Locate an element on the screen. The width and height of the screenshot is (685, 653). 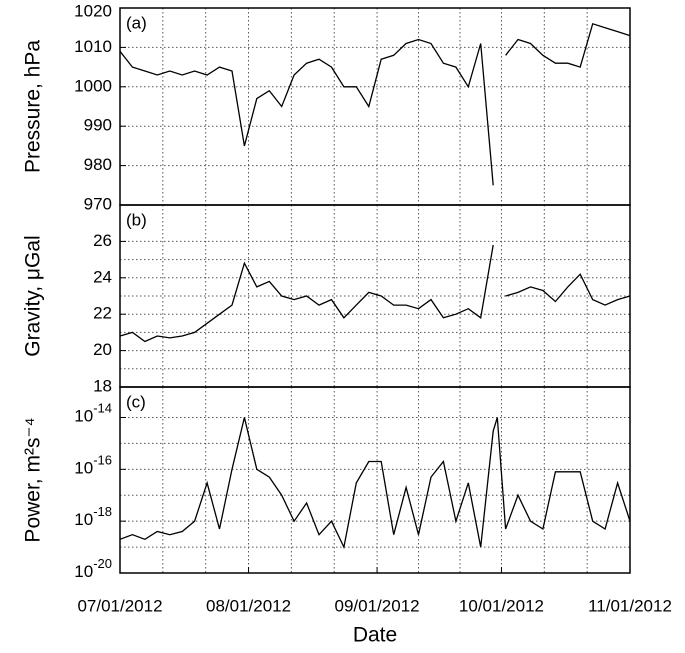
series-line is located at coordinates (375, 293).